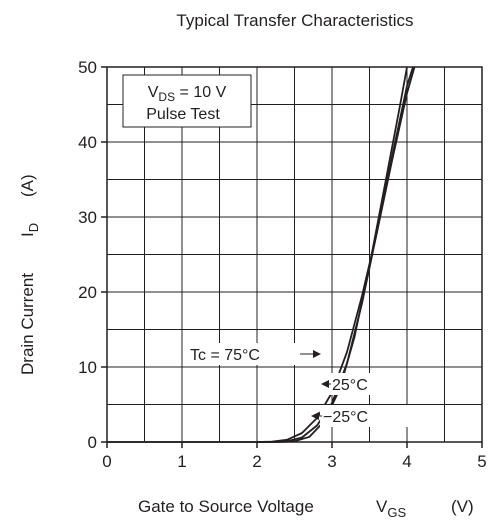 This screenshot has height=526, width=496. Describe the element at coordinates (29, 274) in the screenshot. I see `y-axis-label: Drain CurrentID(A)` at that location.